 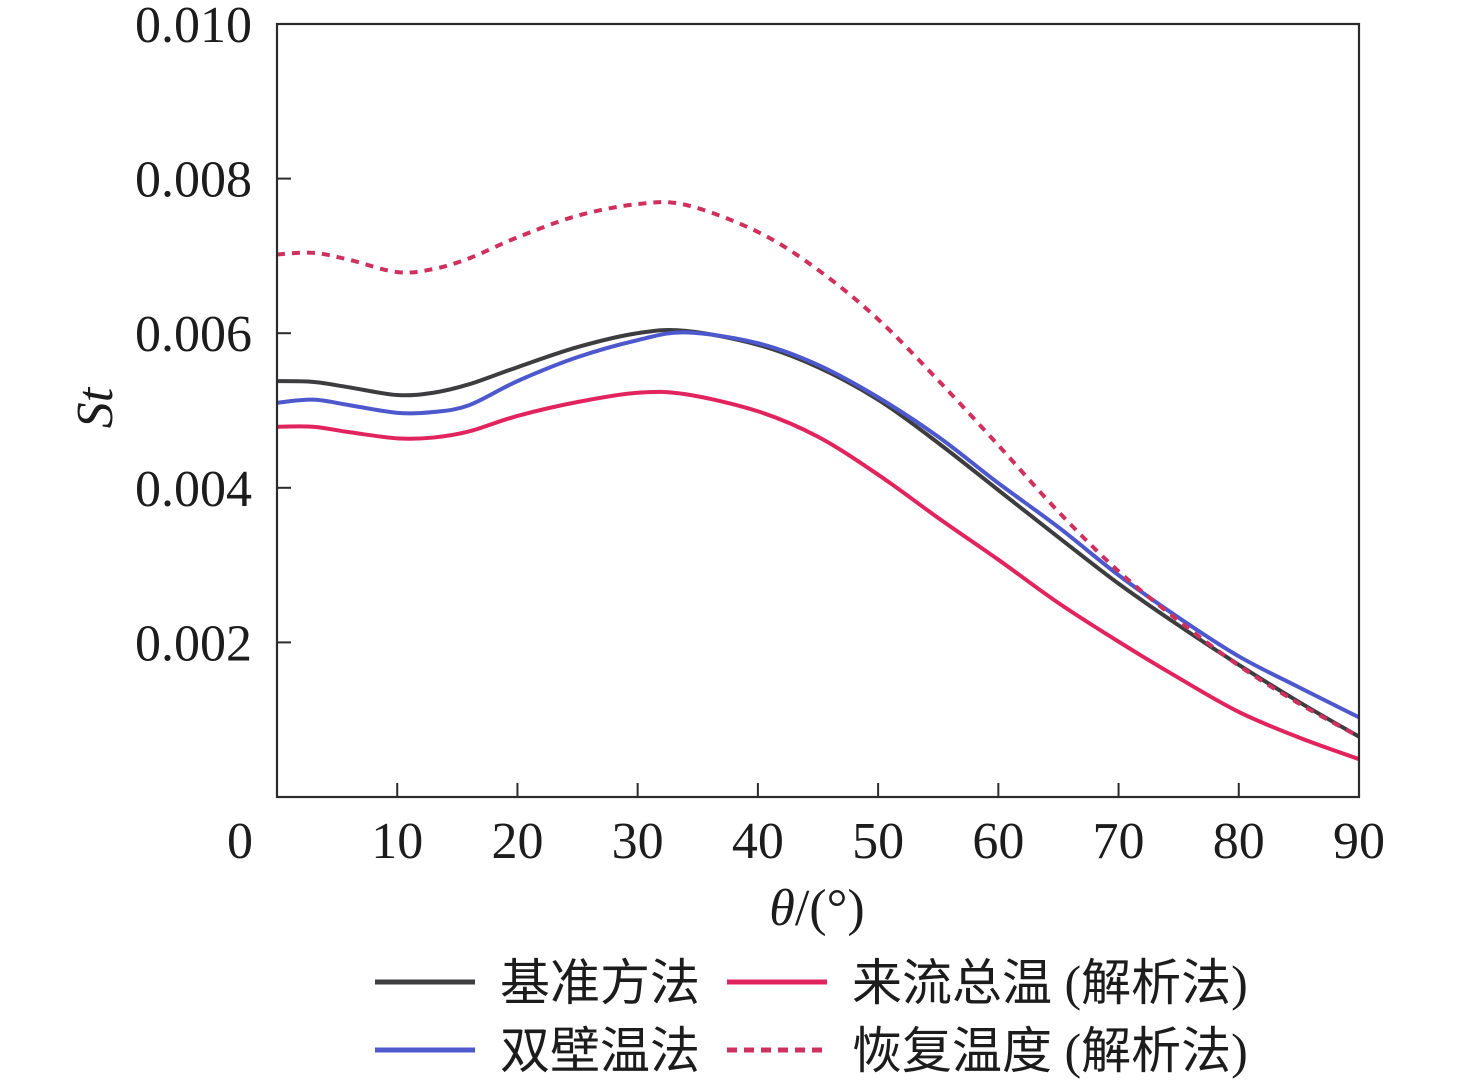 I want to click on x-tick-label: 60, so click(x=998, y=841).